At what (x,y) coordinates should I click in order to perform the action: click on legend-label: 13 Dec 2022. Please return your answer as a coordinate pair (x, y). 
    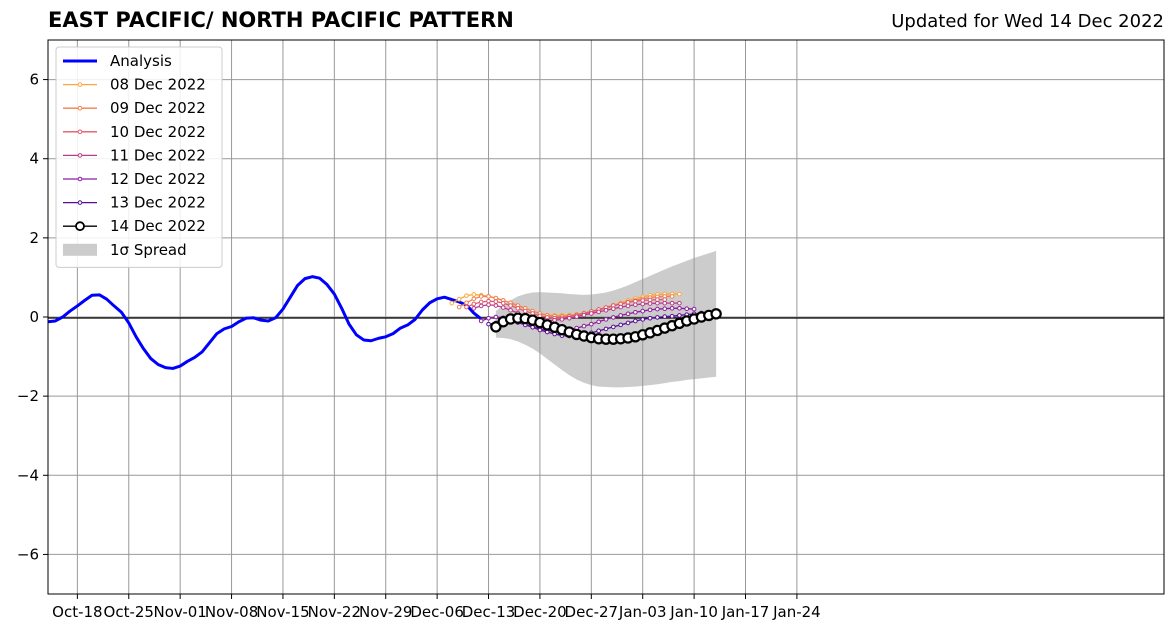
    Looking at the image, I should click on (158, 203).